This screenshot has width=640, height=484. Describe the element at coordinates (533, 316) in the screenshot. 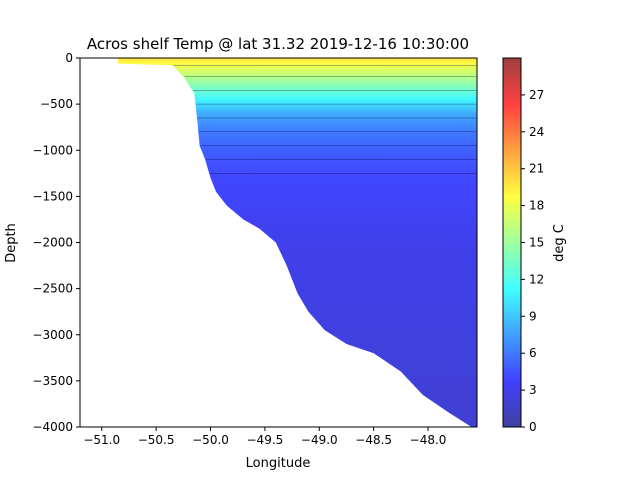

I see `colorbar-tick-label: 9` at that location.